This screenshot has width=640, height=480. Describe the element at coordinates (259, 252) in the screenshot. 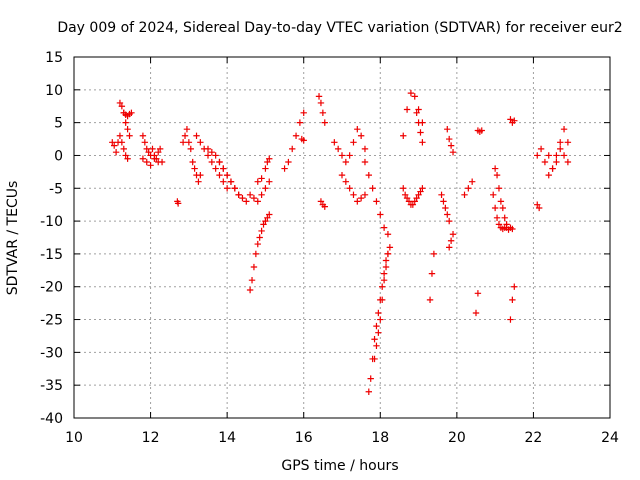

I see `series-arc-k` at that location.